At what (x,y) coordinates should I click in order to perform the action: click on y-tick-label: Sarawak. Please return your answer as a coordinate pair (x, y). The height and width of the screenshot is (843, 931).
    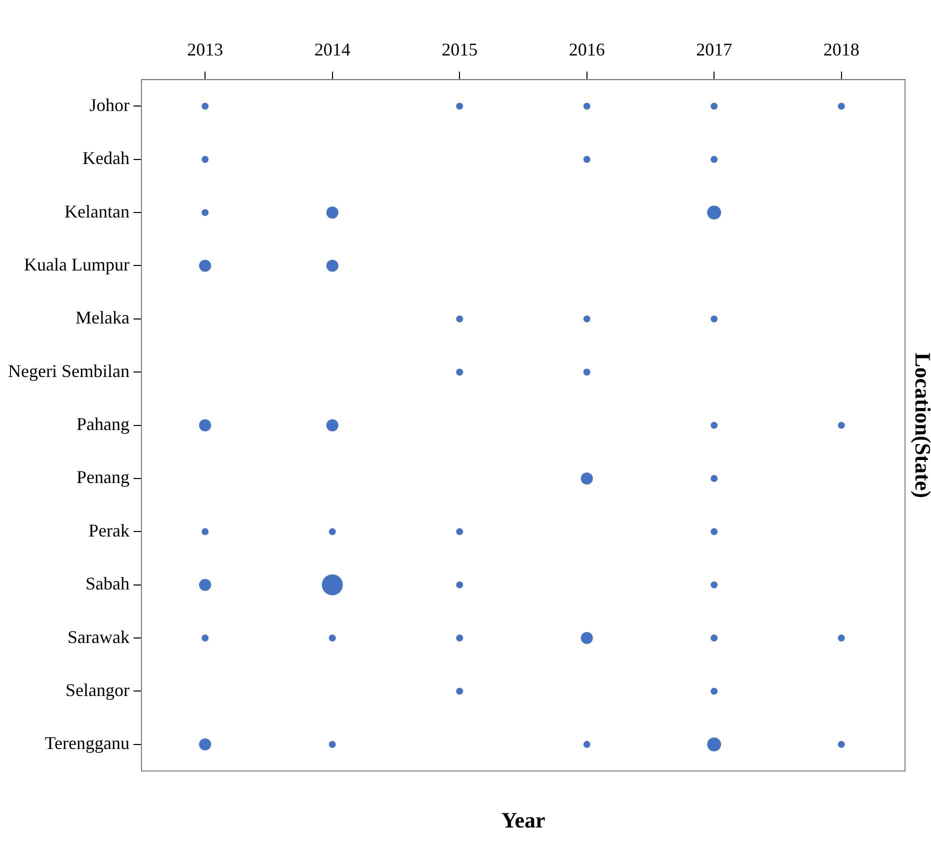
    Looking at the image, I should click on (98, 636).